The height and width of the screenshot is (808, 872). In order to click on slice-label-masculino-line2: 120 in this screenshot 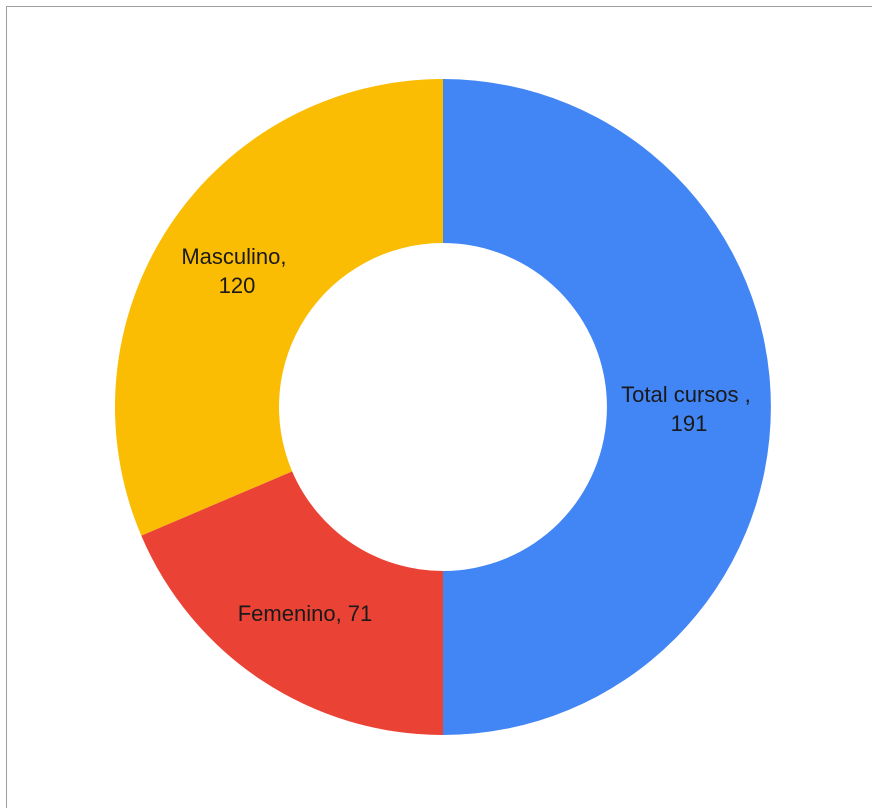, I will do `click(237, 285)`.